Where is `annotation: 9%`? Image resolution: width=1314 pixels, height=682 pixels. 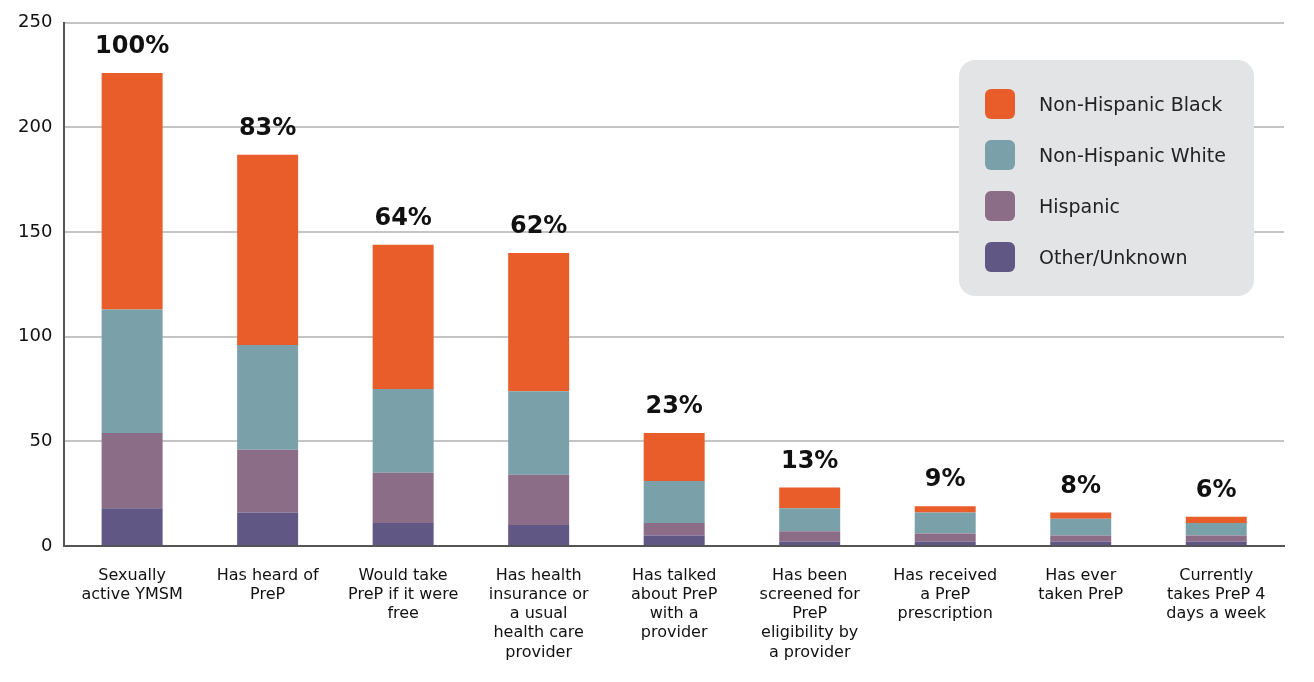 annotation: 9% is located at coordinates (945, 478).